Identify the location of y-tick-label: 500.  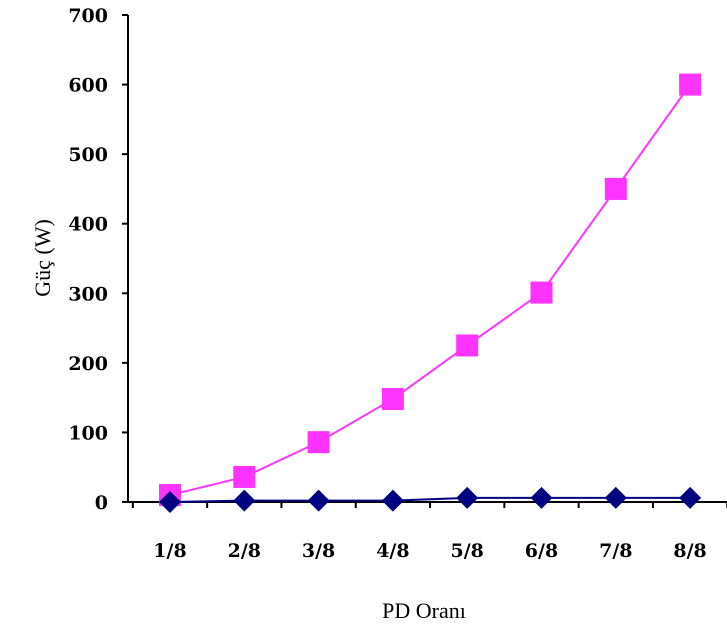
(88, 155).